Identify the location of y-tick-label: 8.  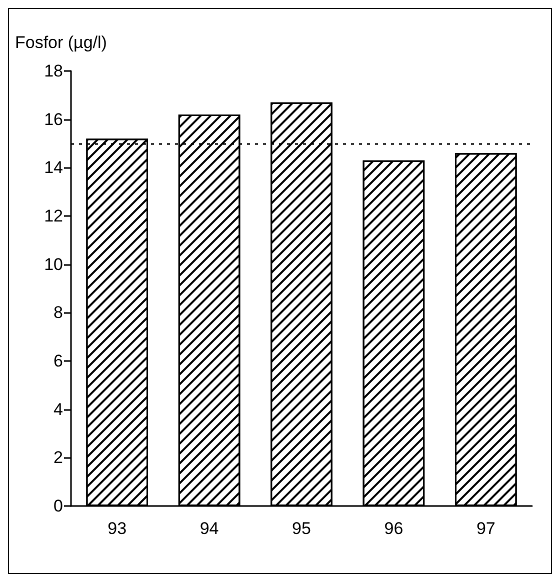
(58, 312).